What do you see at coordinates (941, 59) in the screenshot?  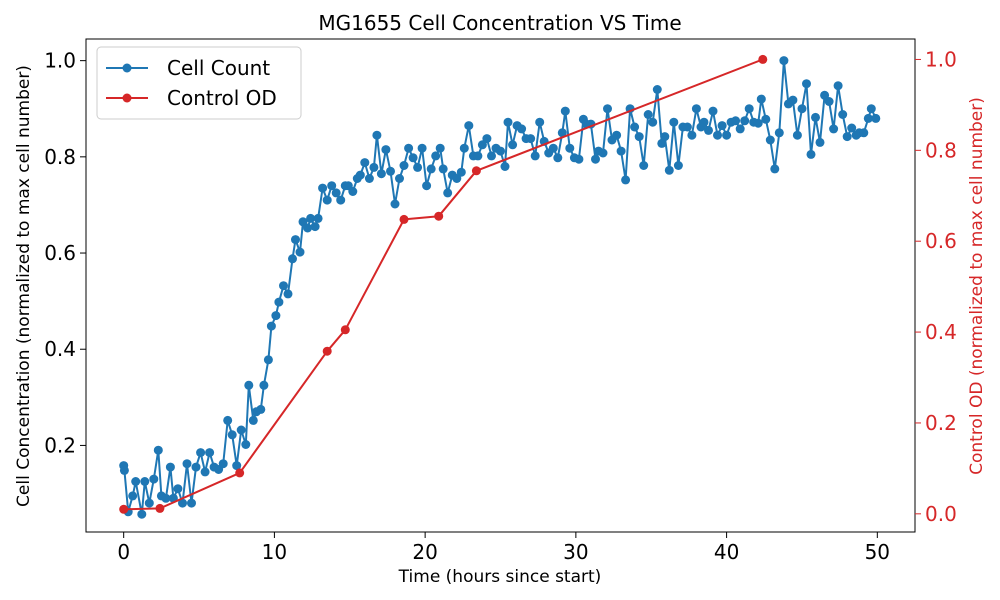 I see `y-right-tick-label: 1.0` at bounding box center [941, 59].